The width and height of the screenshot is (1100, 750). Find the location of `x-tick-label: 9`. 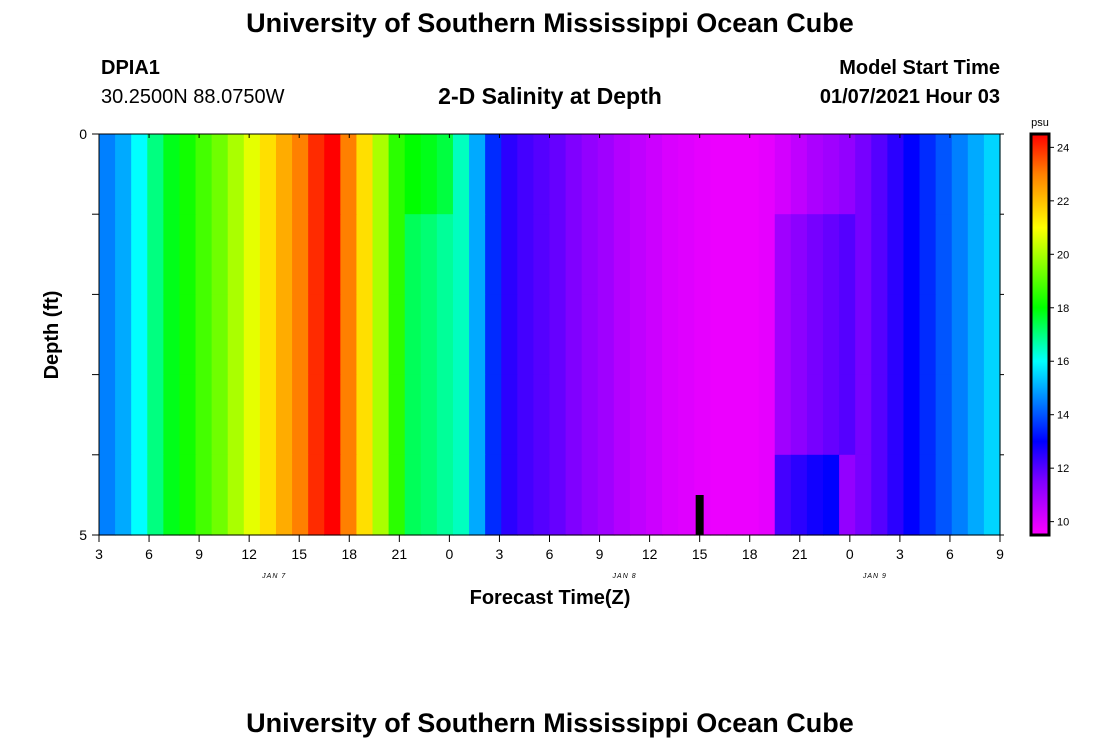

x-tick-label: 9 is located at coordinates (600, 554).